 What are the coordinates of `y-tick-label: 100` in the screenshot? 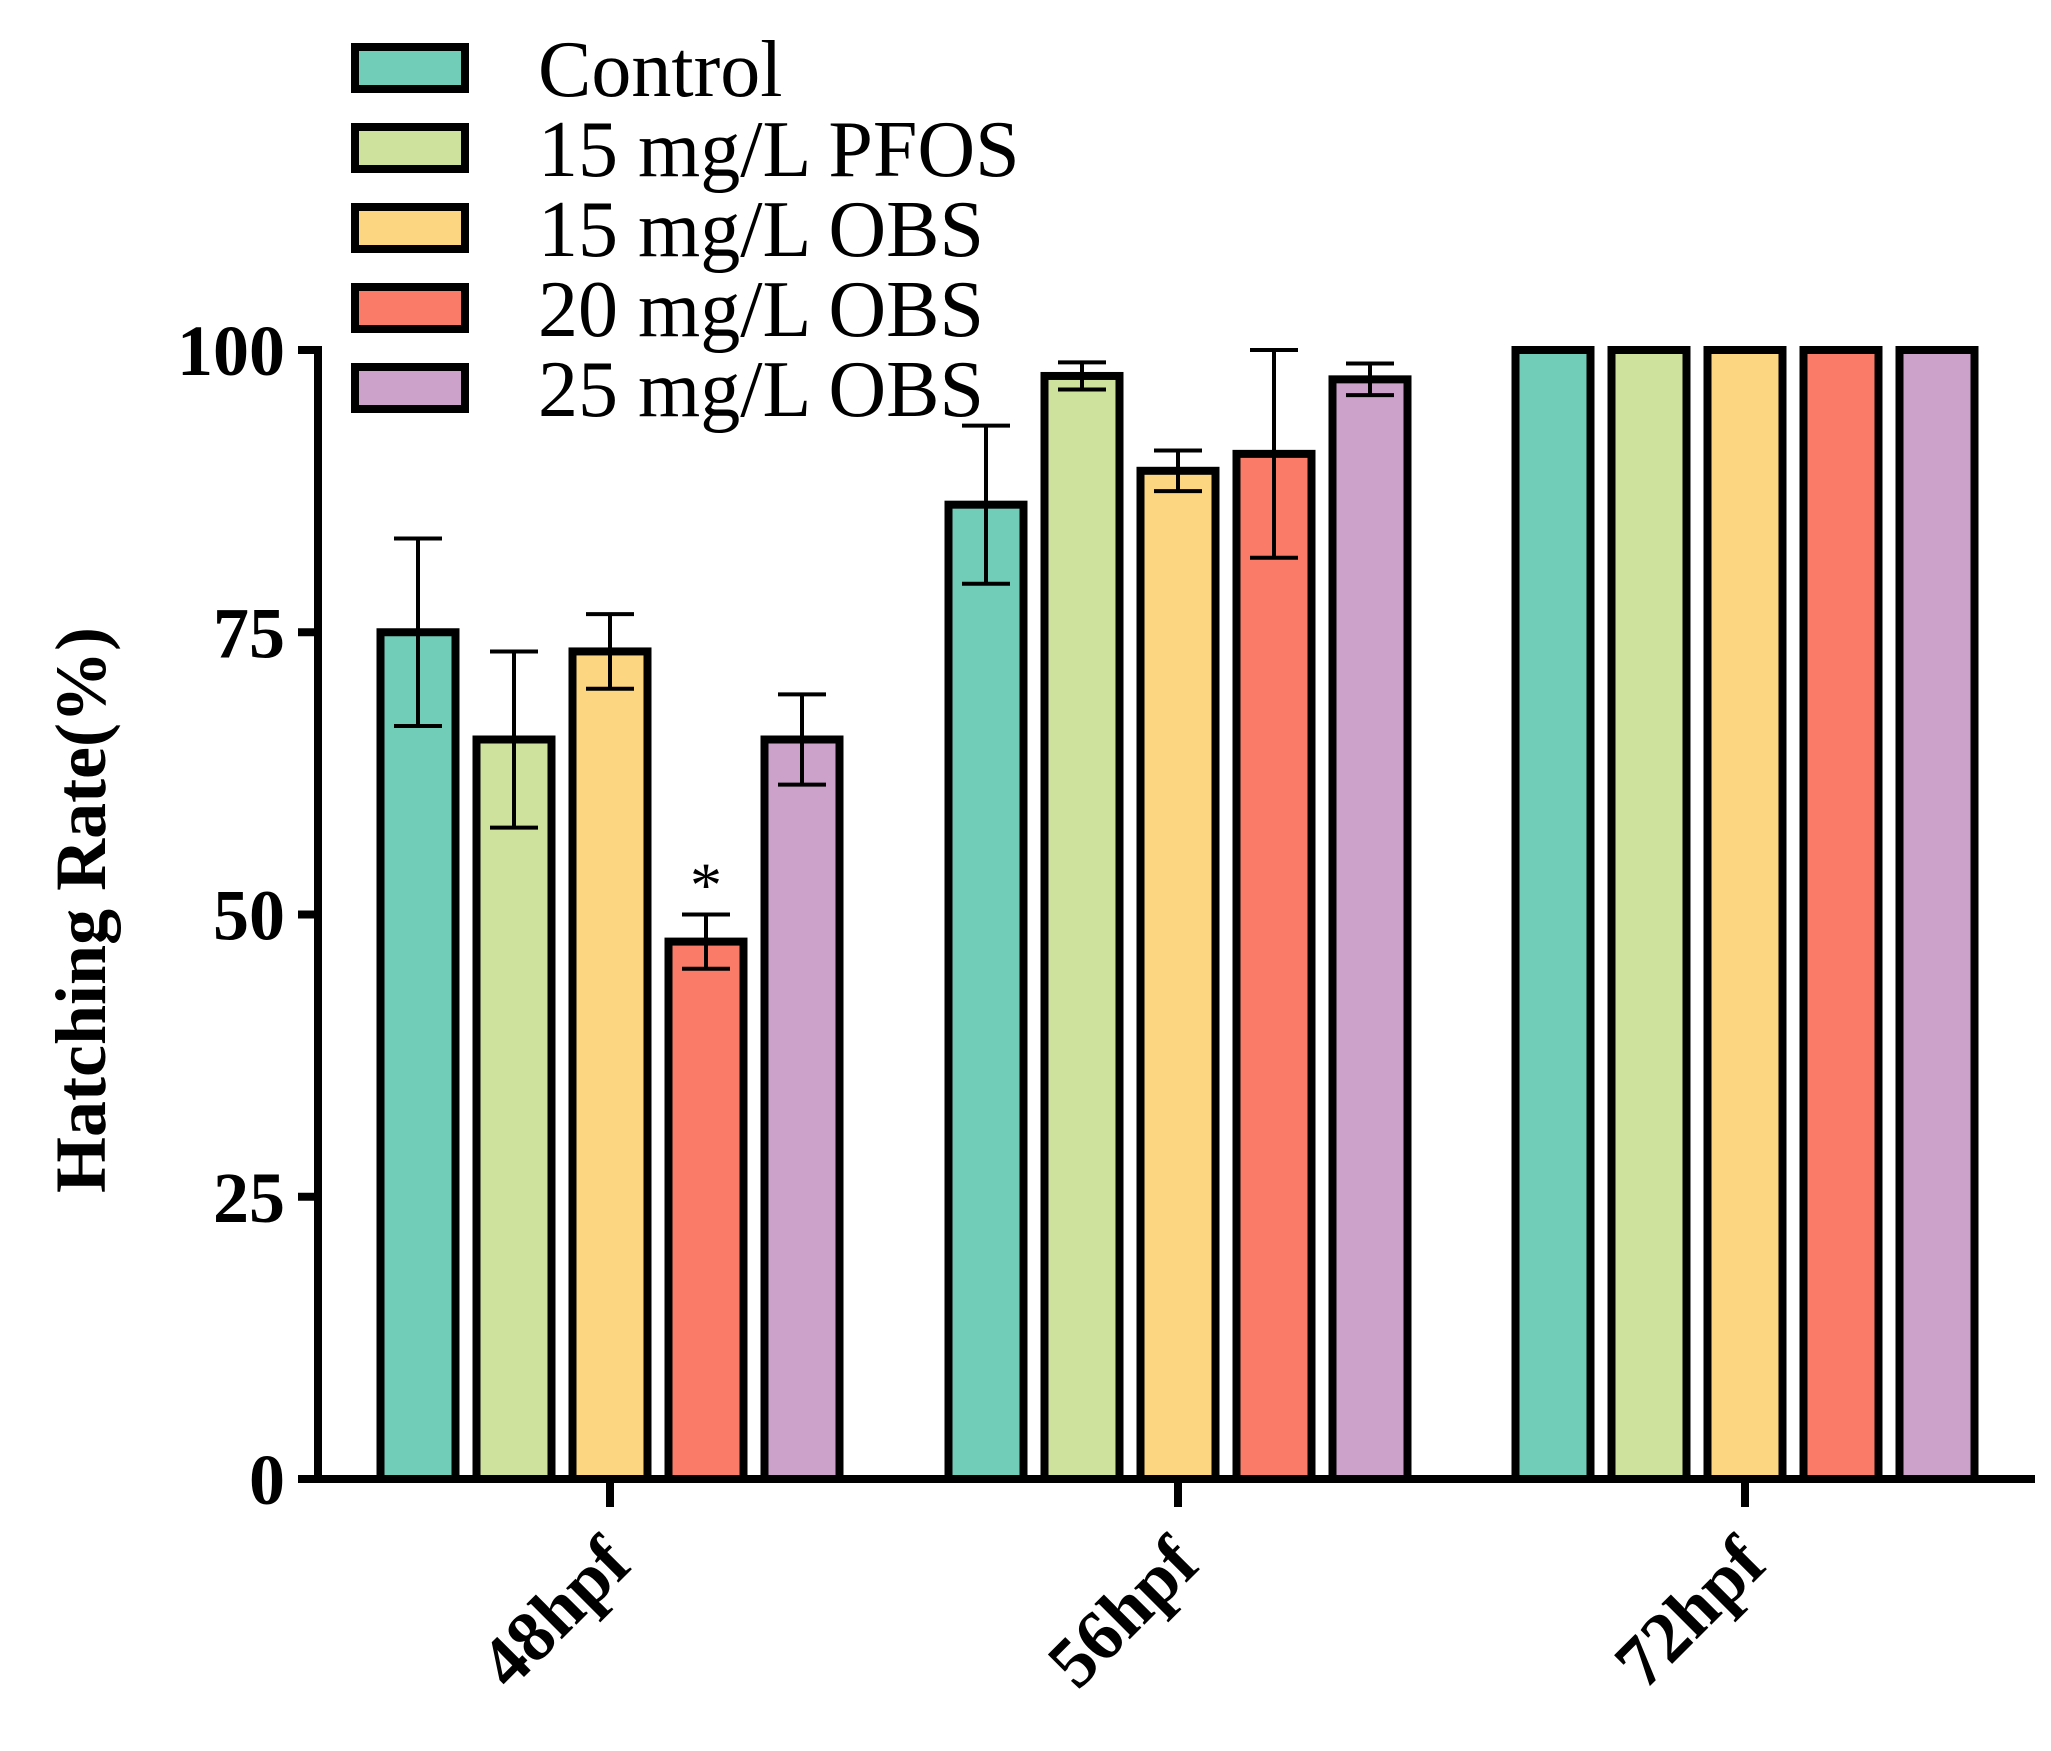 It's located at (231, 351).